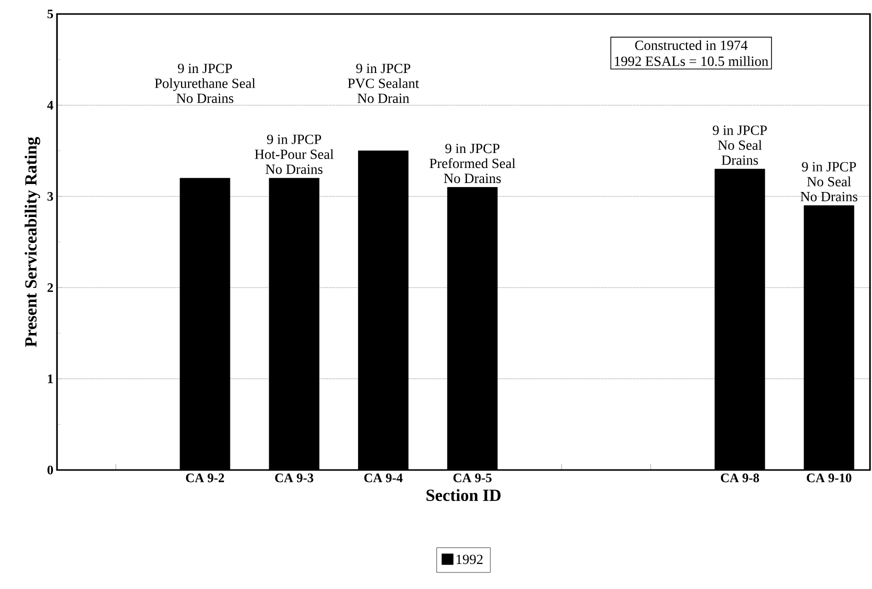 The height and width of the screenshot is (589, 872). I want to click on annotation: Constructed in 1974, so click(691, 45).